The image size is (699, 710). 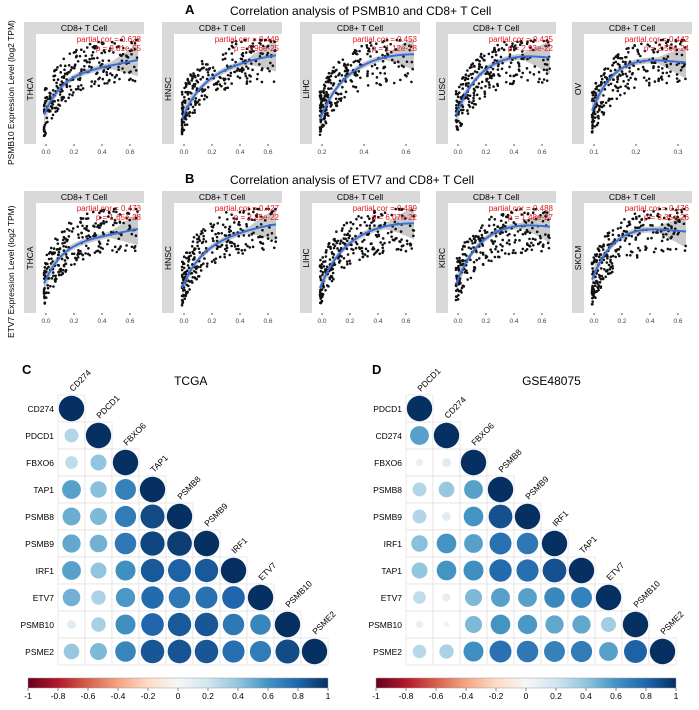 I want to click on row-label: PDCD1, so click(x=39, y=436).